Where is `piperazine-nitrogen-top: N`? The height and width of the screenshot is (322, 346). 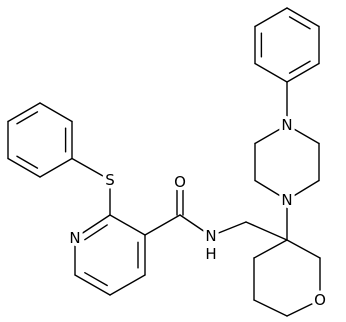
piperazine-nitrogen-top: N is located at coordinates (286, 125).